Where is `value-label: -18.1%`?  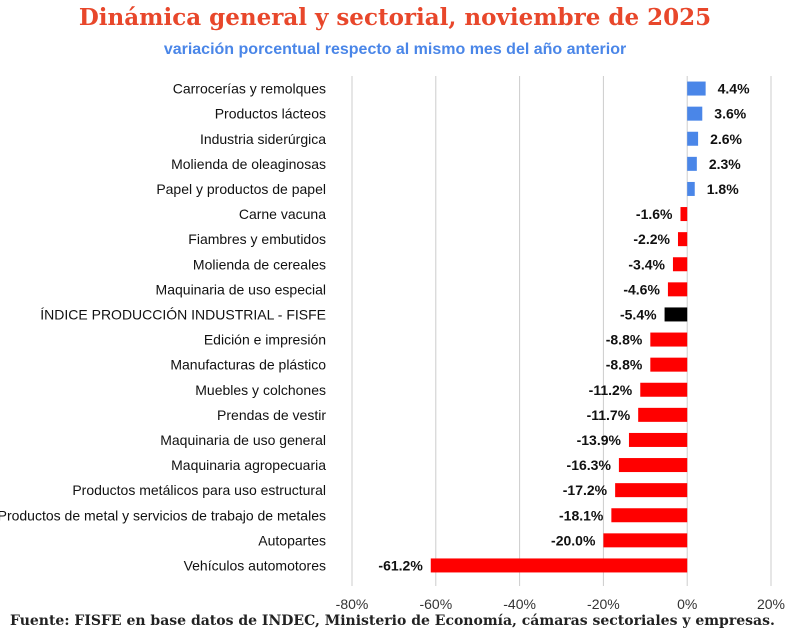 value-label: -18.1% is located at coordinates (581, 515).